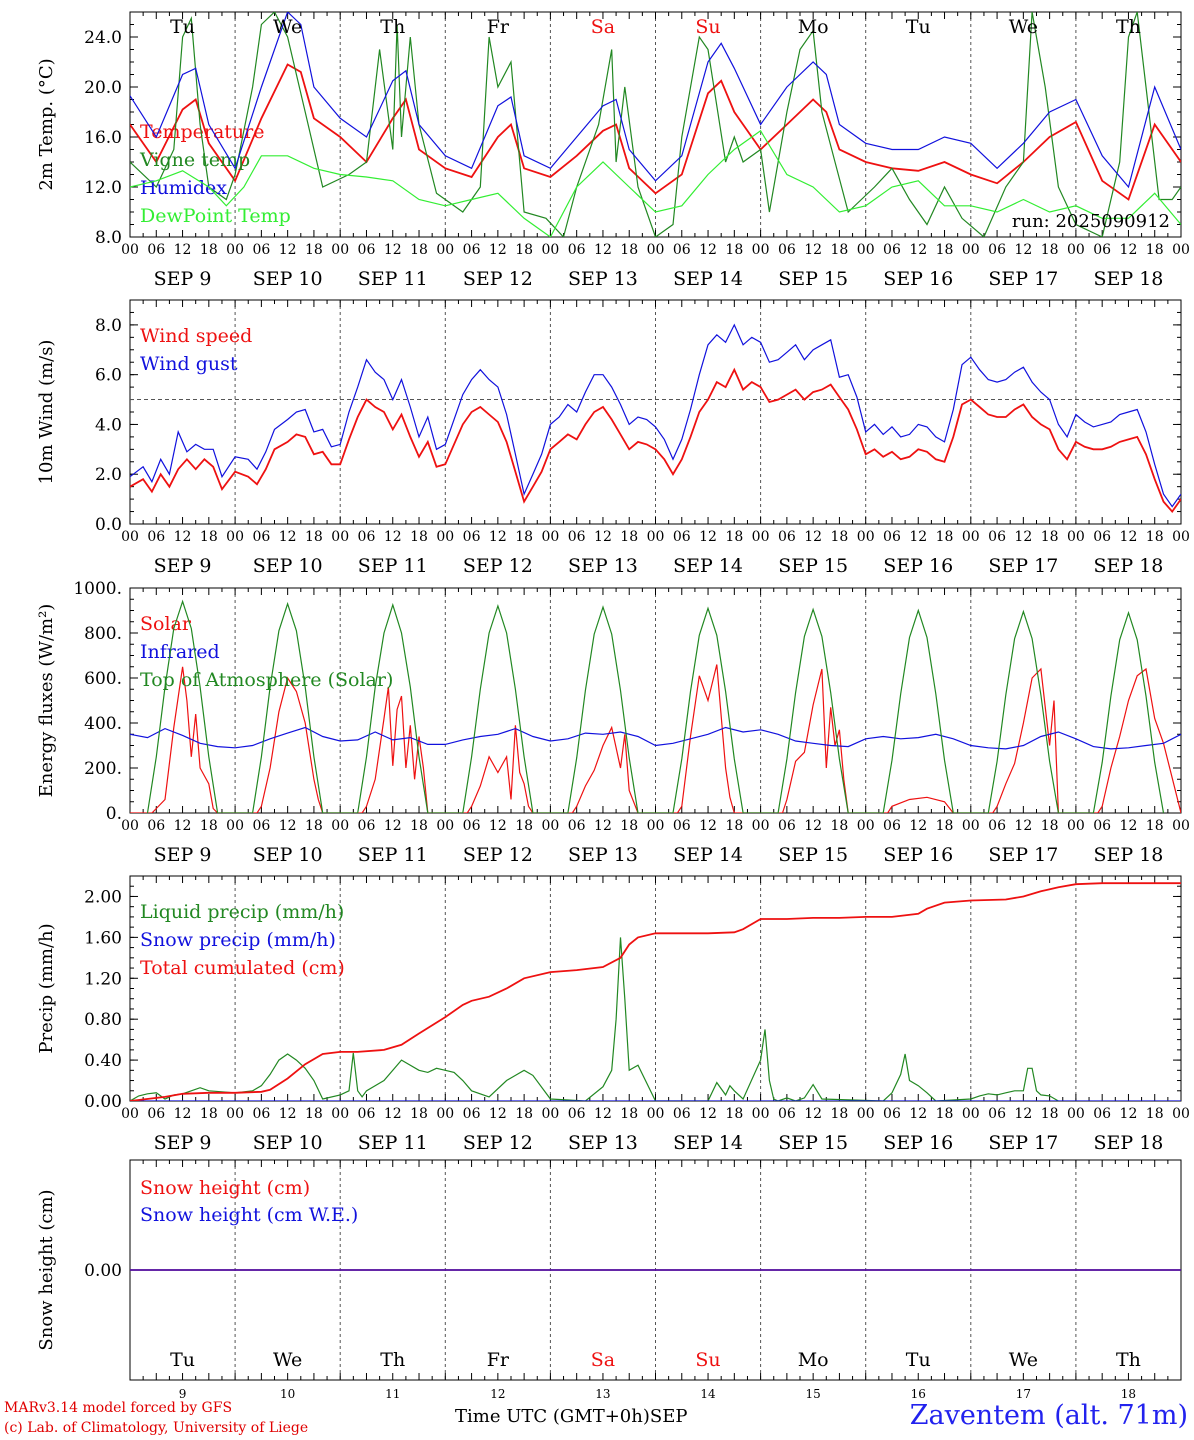  What do you see at coordinates (103, 897) in the screenshot?
I see `y-tick-label: 2.00` at bounding box center [103, 897].